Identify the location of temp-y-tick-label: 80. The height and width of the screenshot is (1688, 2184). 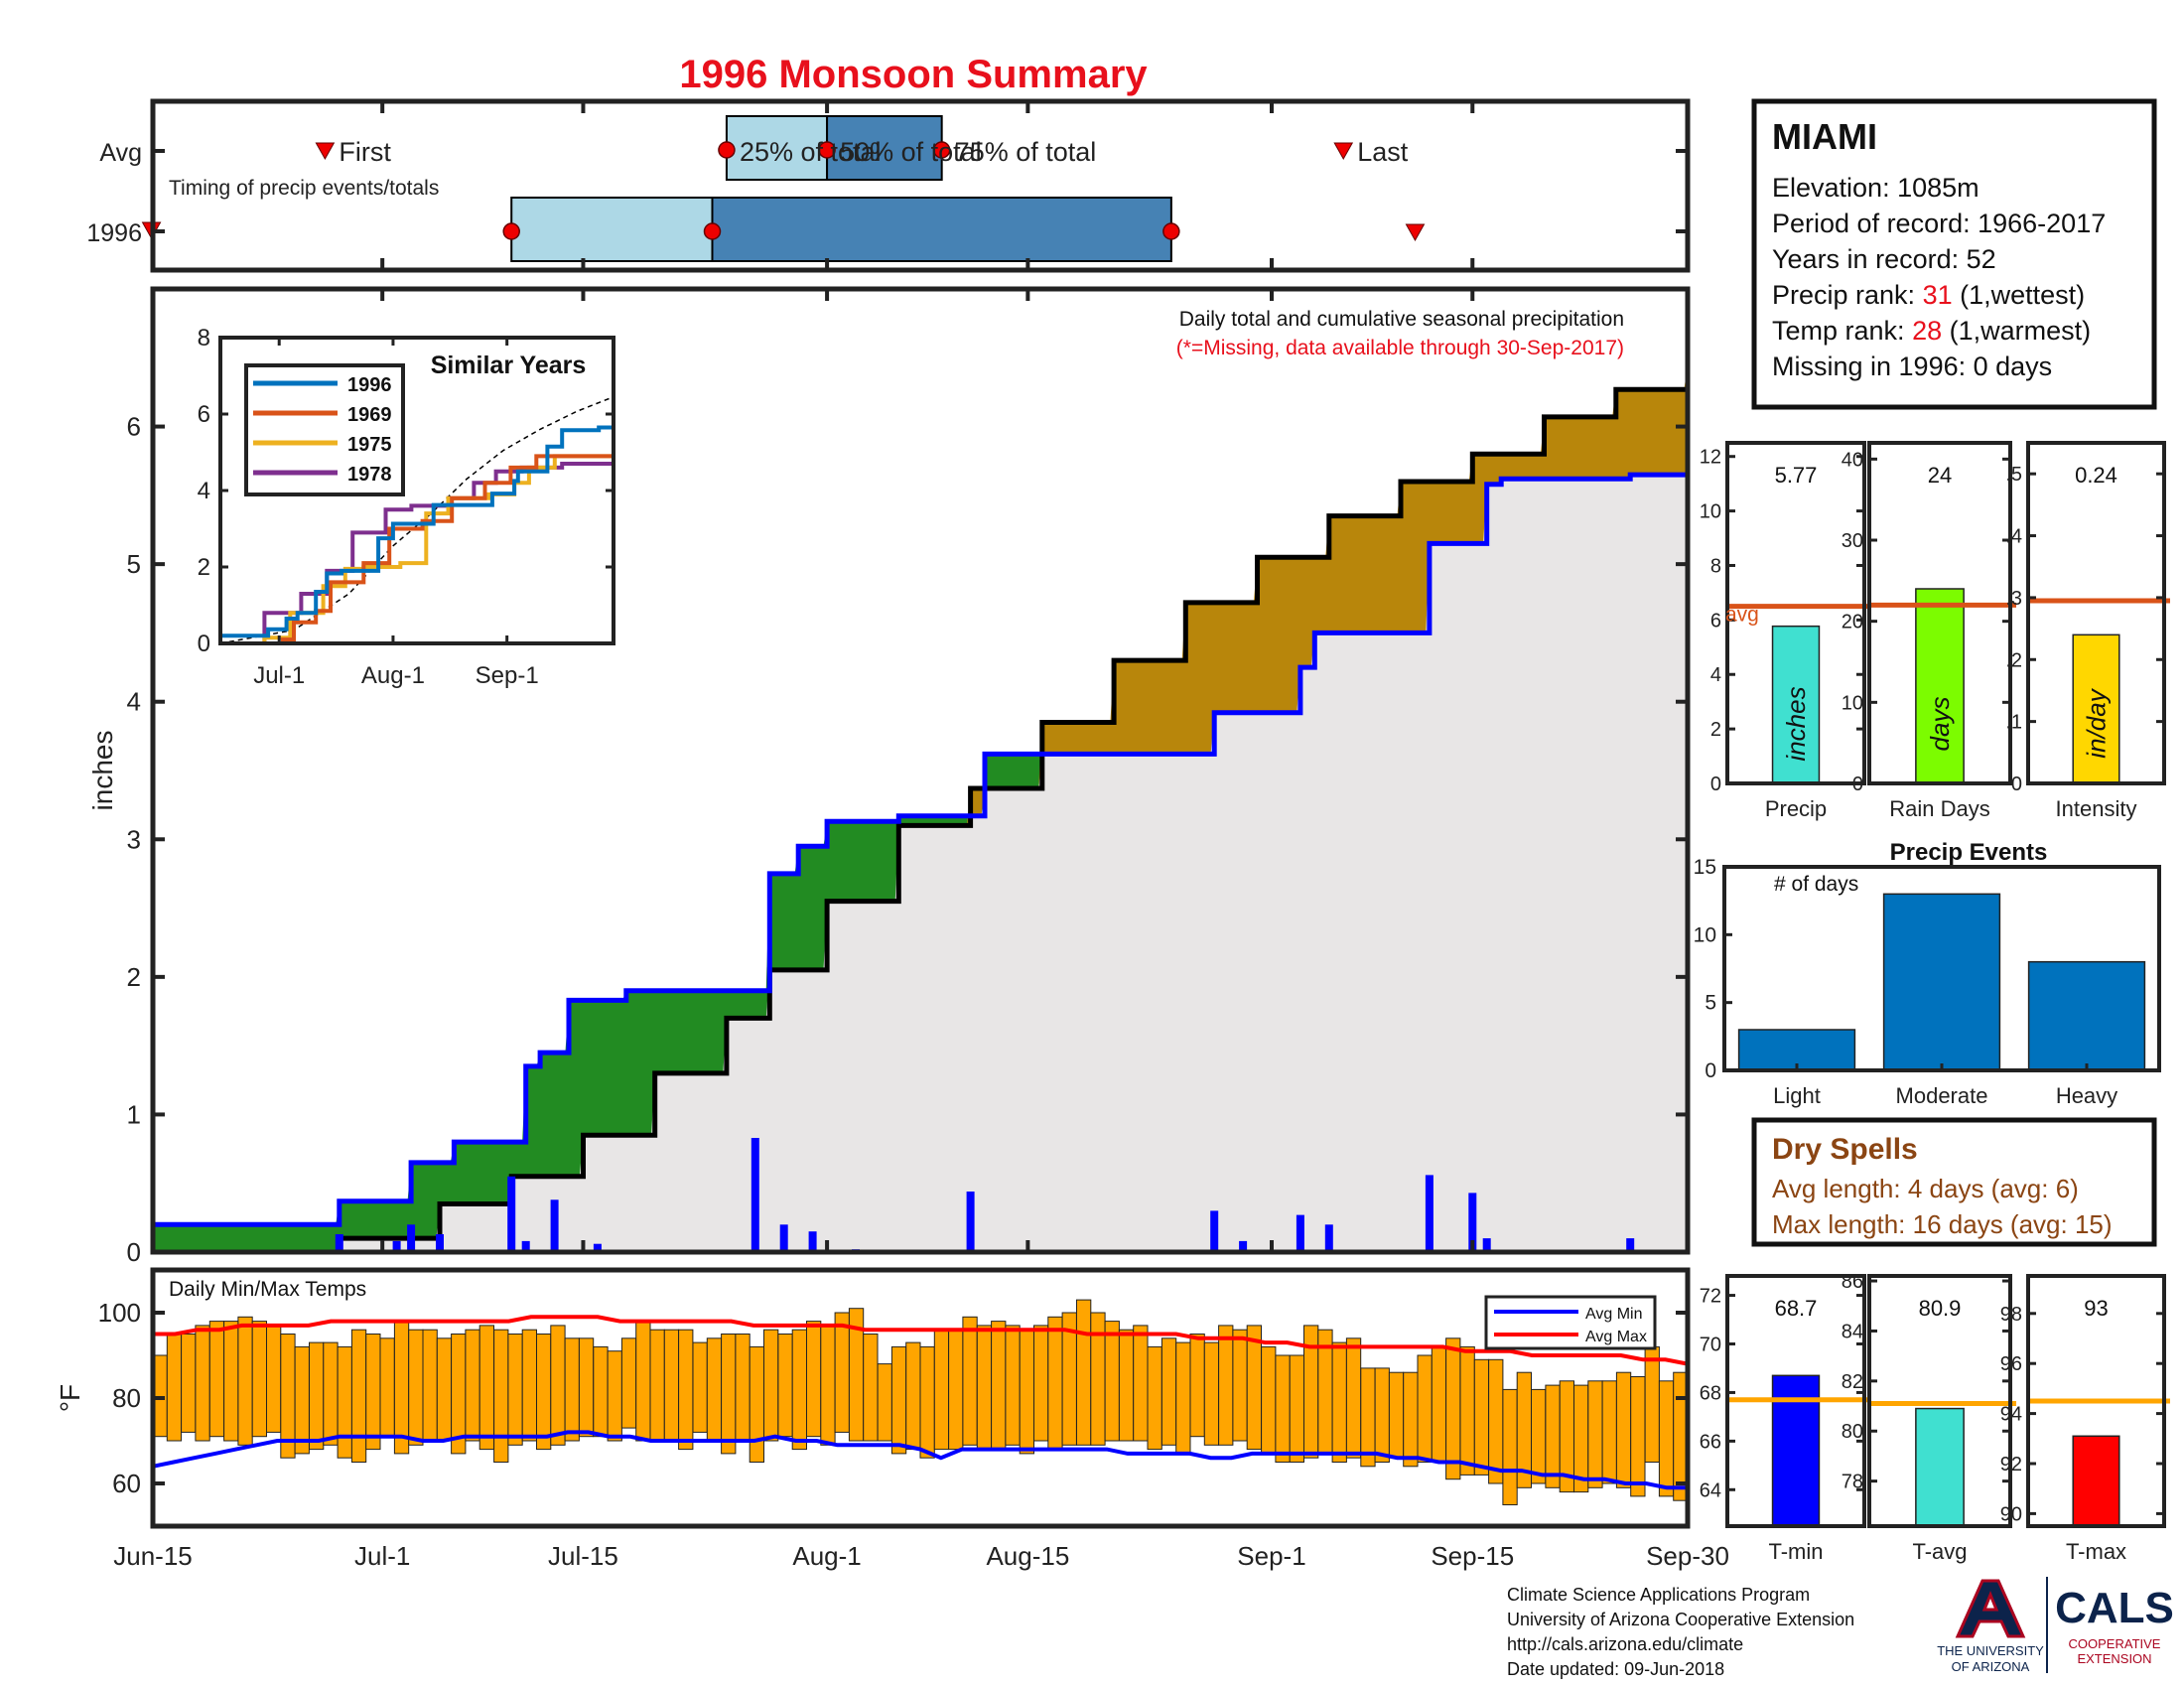
(126, 1398).